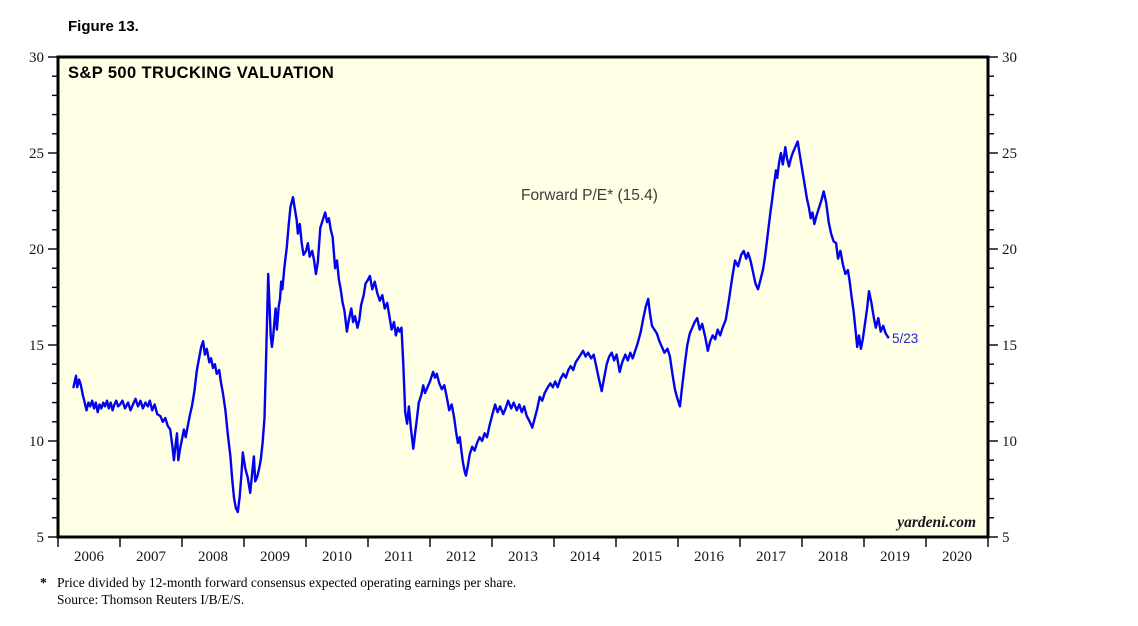 Image resolution: width=1138 pixels, height=626 pixels. I want to click on x-axis-year-label: 2020, so click(957, 557).